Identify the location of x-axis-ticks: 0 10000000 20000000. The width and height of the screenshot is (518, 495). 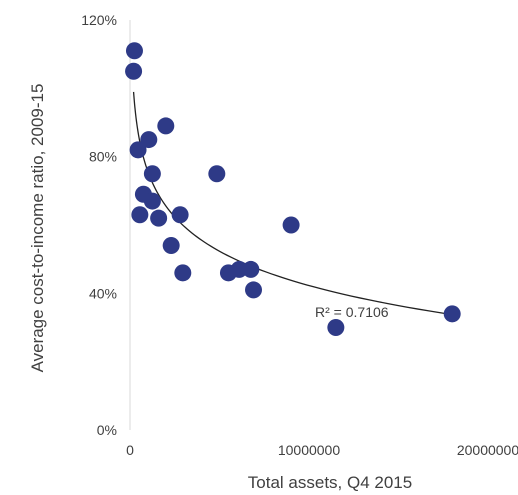
(322, 450).